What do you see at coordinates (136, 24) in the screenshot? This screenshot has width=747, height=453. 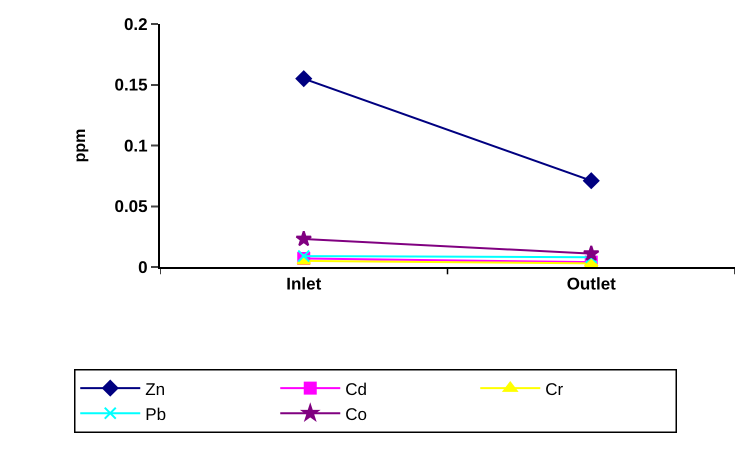 I see `y-tick-label: 0.2` at bounding box center [136, 24].